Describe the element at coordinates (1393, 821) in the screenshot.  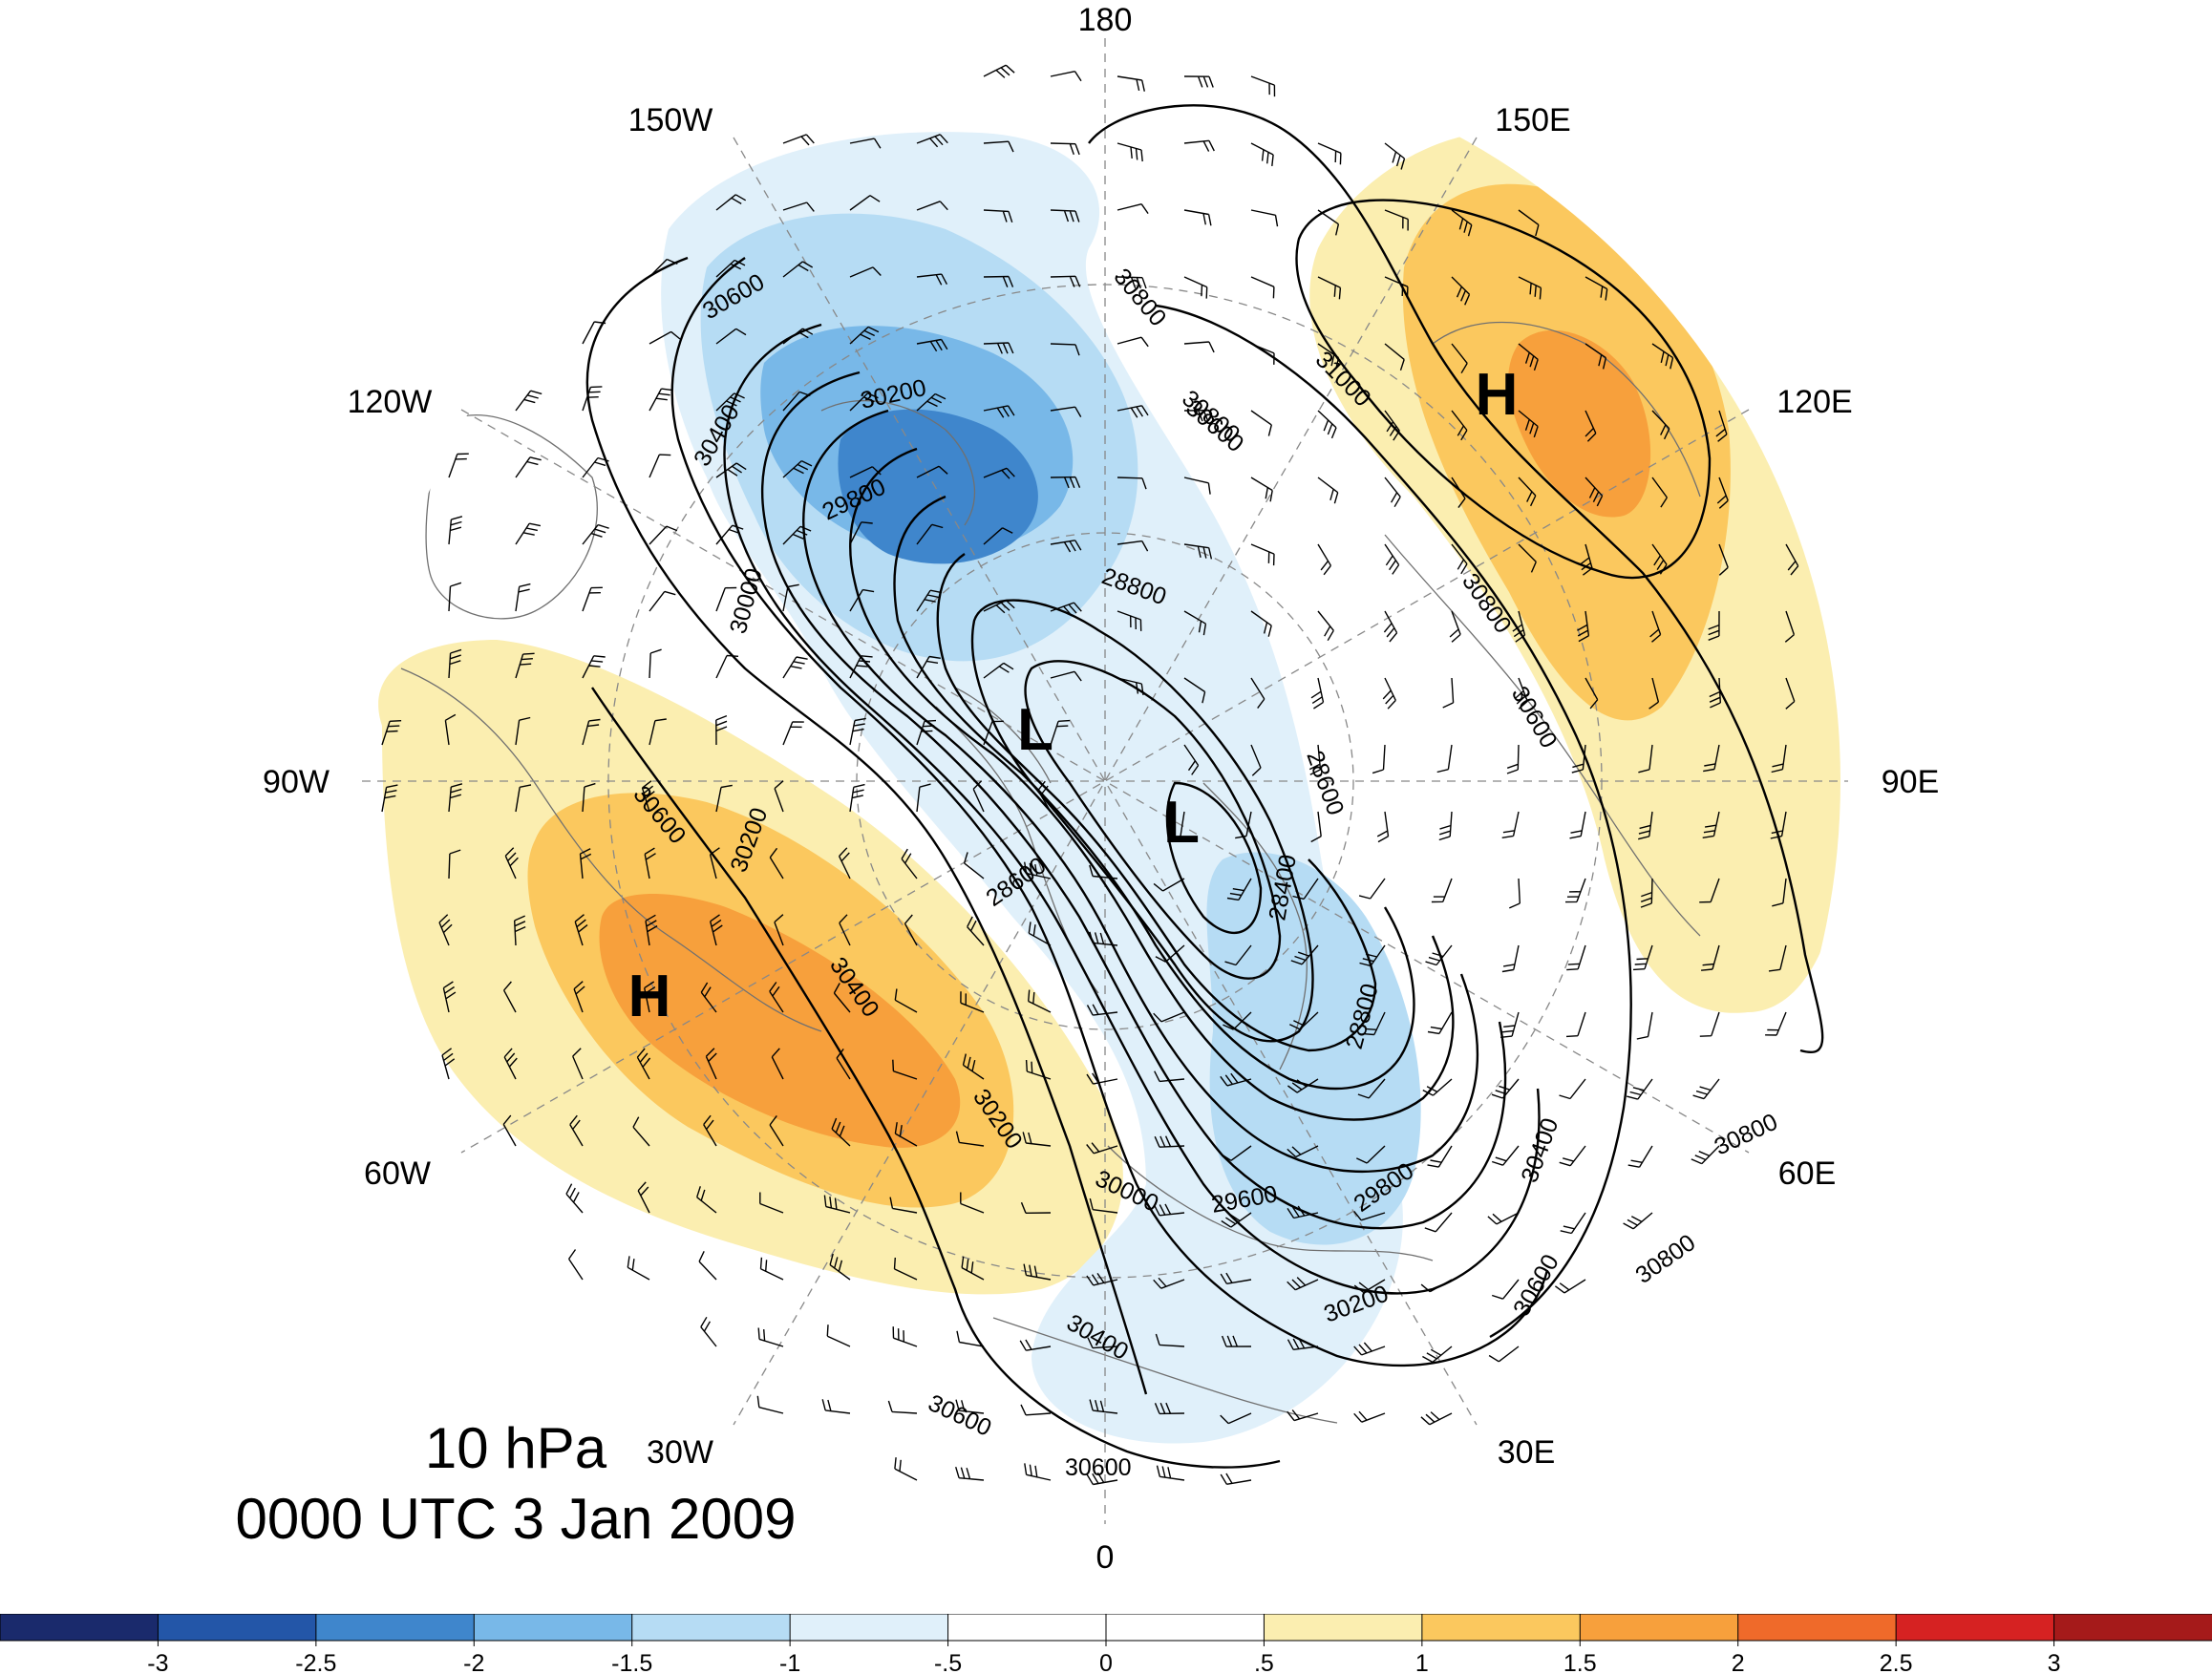
I see `contour-30600-east` at that location.